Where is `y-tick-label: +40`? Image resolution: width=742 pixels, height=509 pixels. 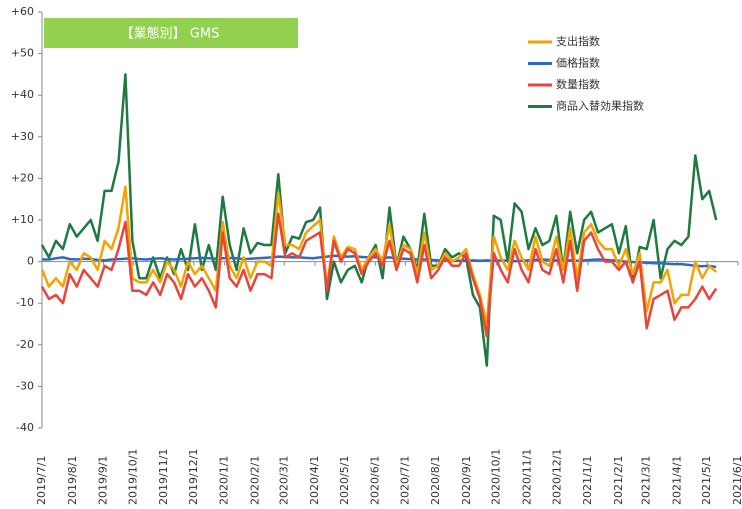 y-tick-label: +40 is located at coordinates (22, 94).